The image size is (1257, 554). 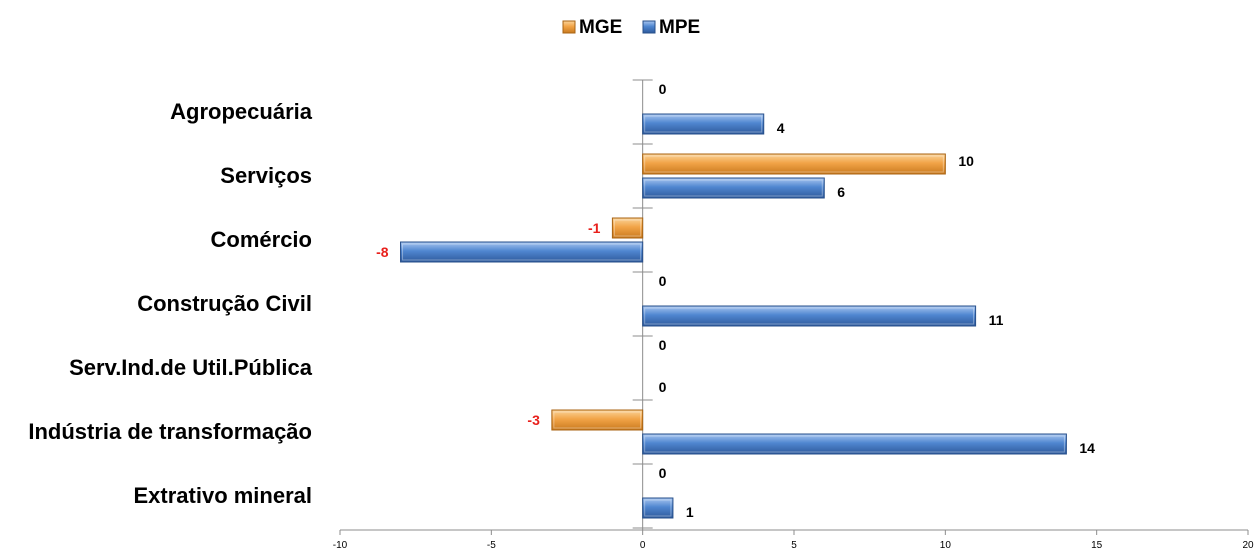 I want to click on x-tick-label: 20, so click(x=1248, y=545).